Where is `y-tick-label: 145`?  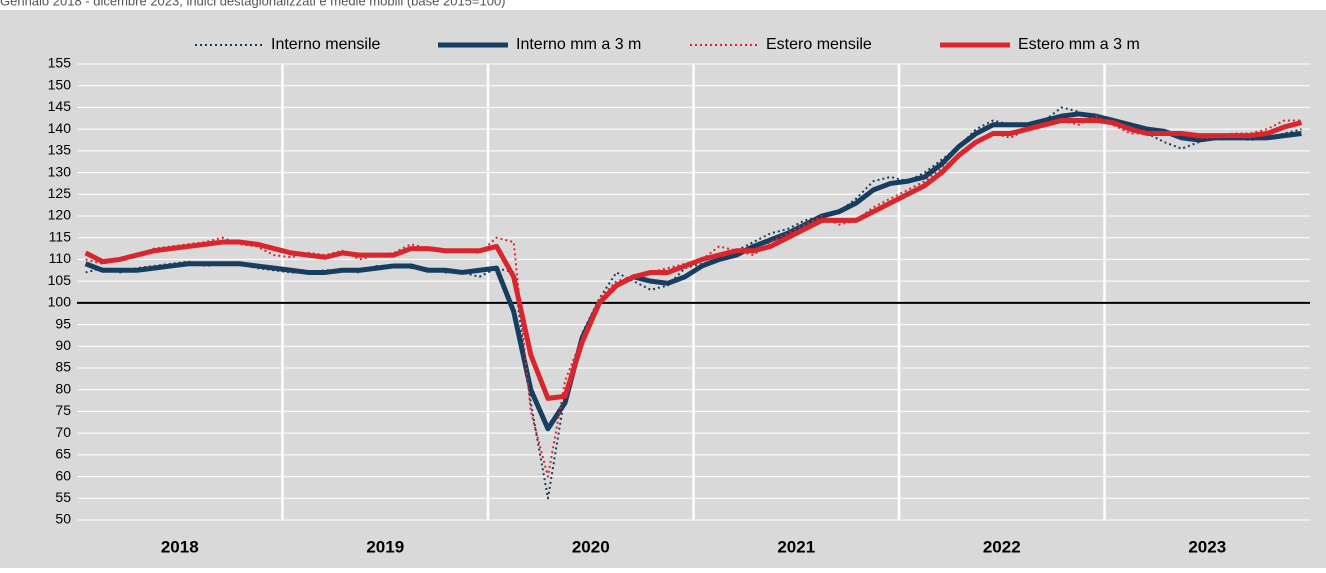
y-tick-label: 145 is located at coordinates (60, 106).